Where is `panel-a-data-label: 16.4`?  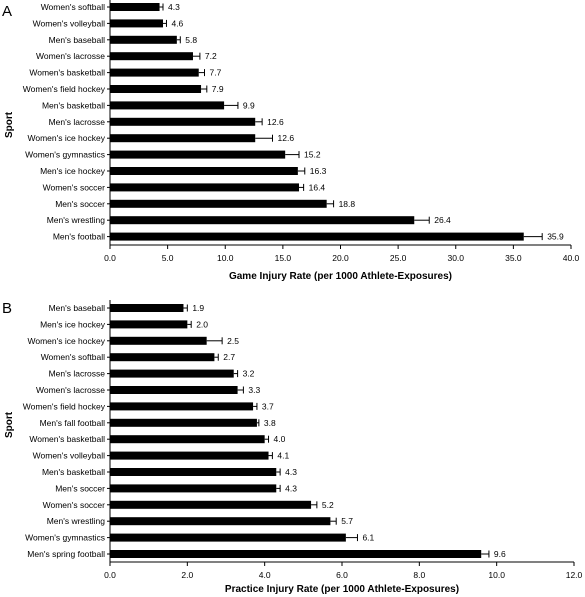
panel-a-data-label: 16.4 is located at coordinates (317, 187).